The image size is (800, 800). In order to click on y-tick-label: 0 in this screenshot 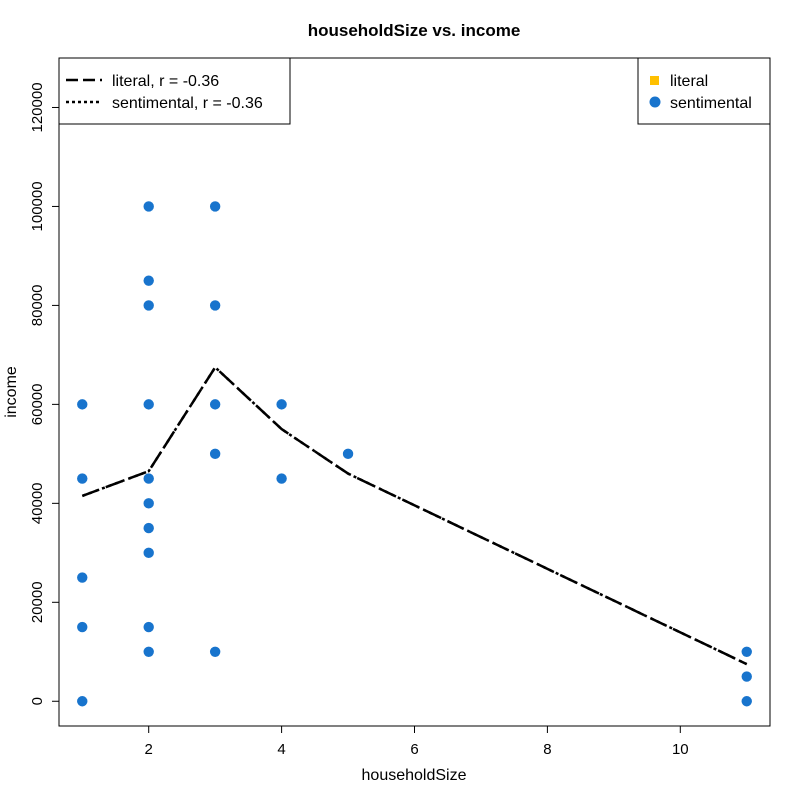, I will do `click(37, 701)`.